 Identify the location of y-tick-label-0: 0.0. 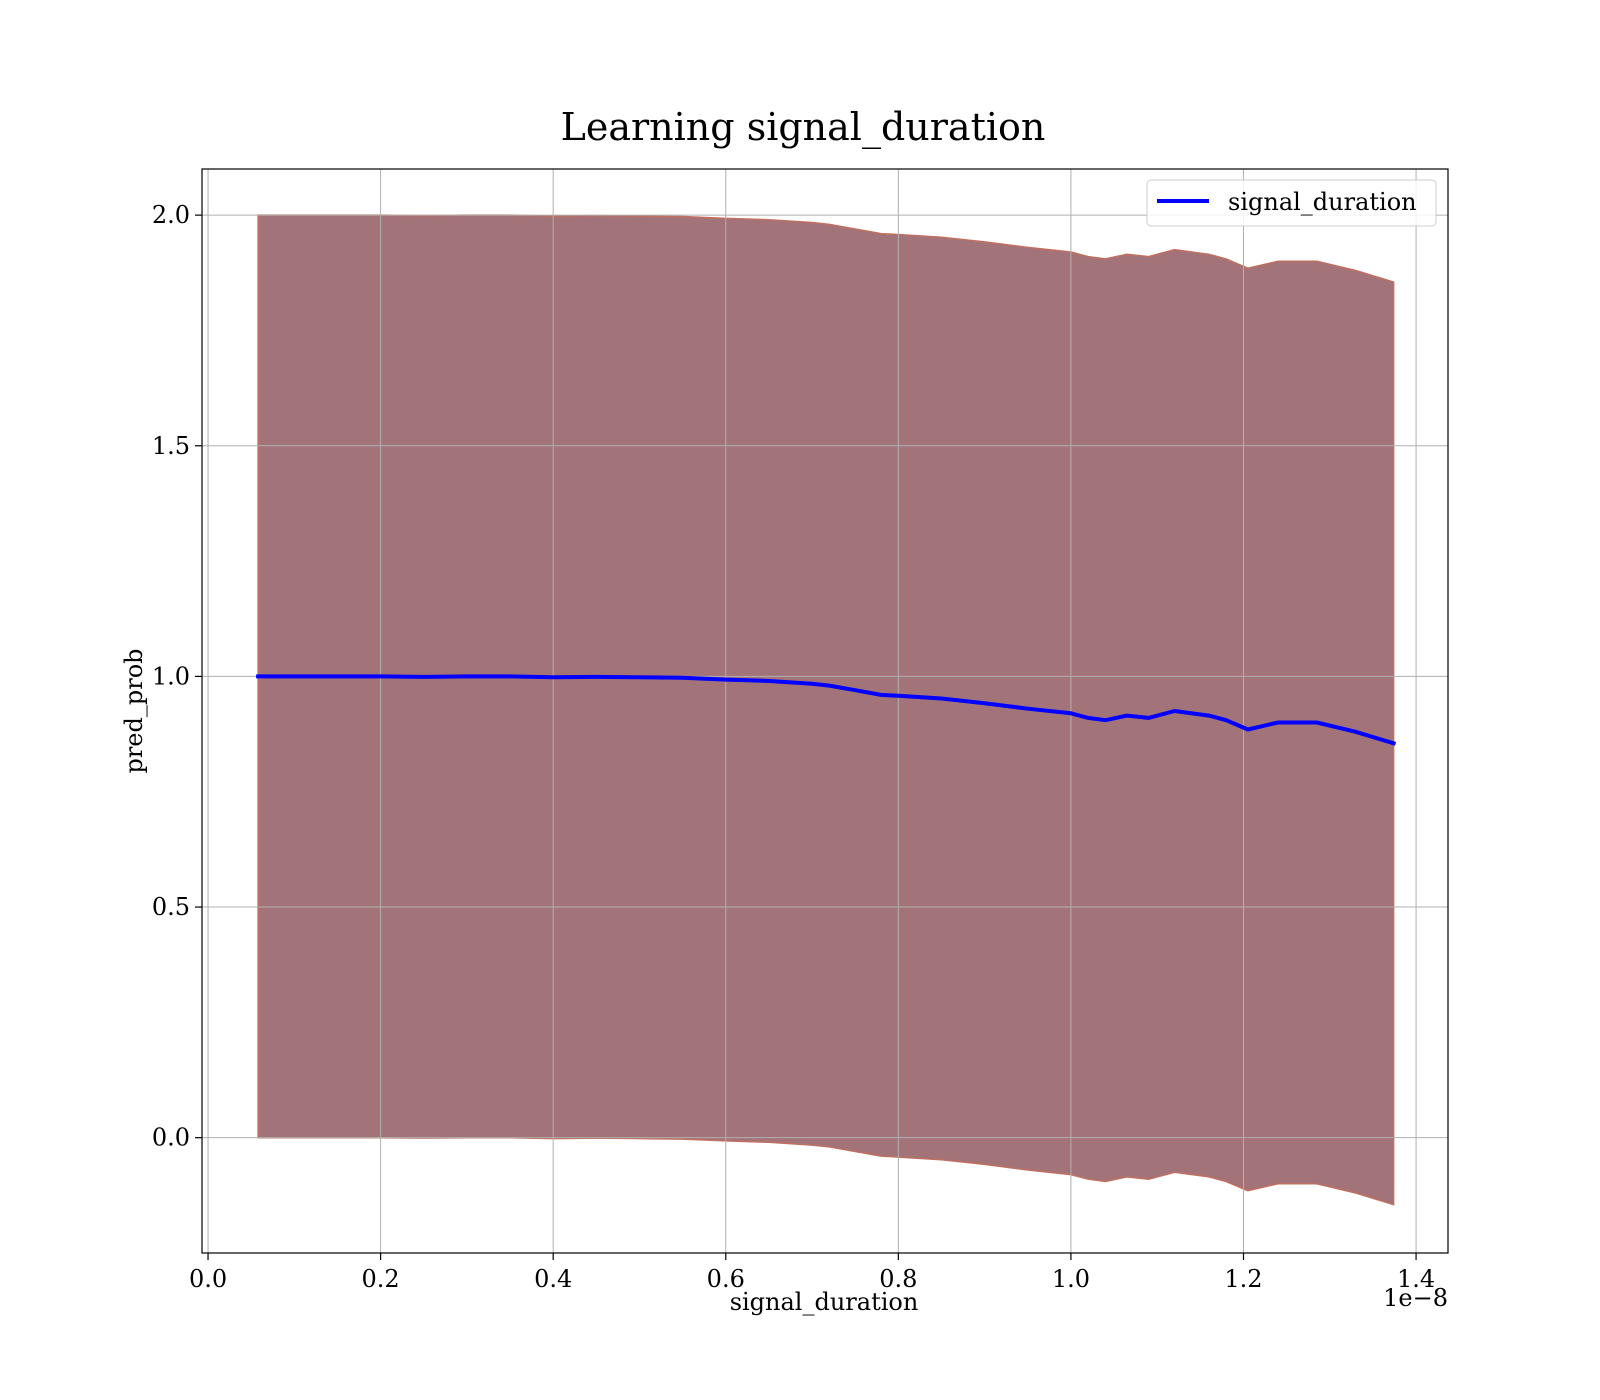
(171, 1138).